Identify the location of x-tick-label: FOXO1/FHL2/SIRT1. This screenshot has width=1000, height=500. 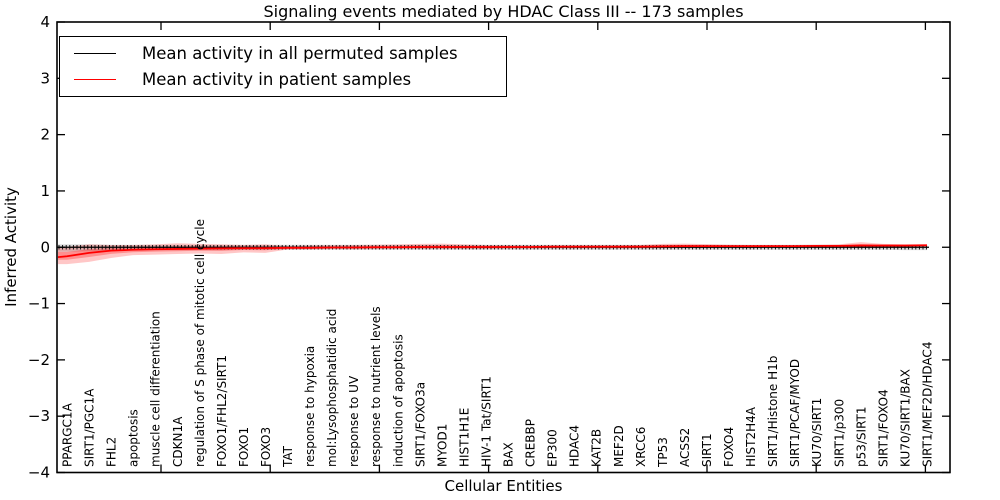
(222, 411).